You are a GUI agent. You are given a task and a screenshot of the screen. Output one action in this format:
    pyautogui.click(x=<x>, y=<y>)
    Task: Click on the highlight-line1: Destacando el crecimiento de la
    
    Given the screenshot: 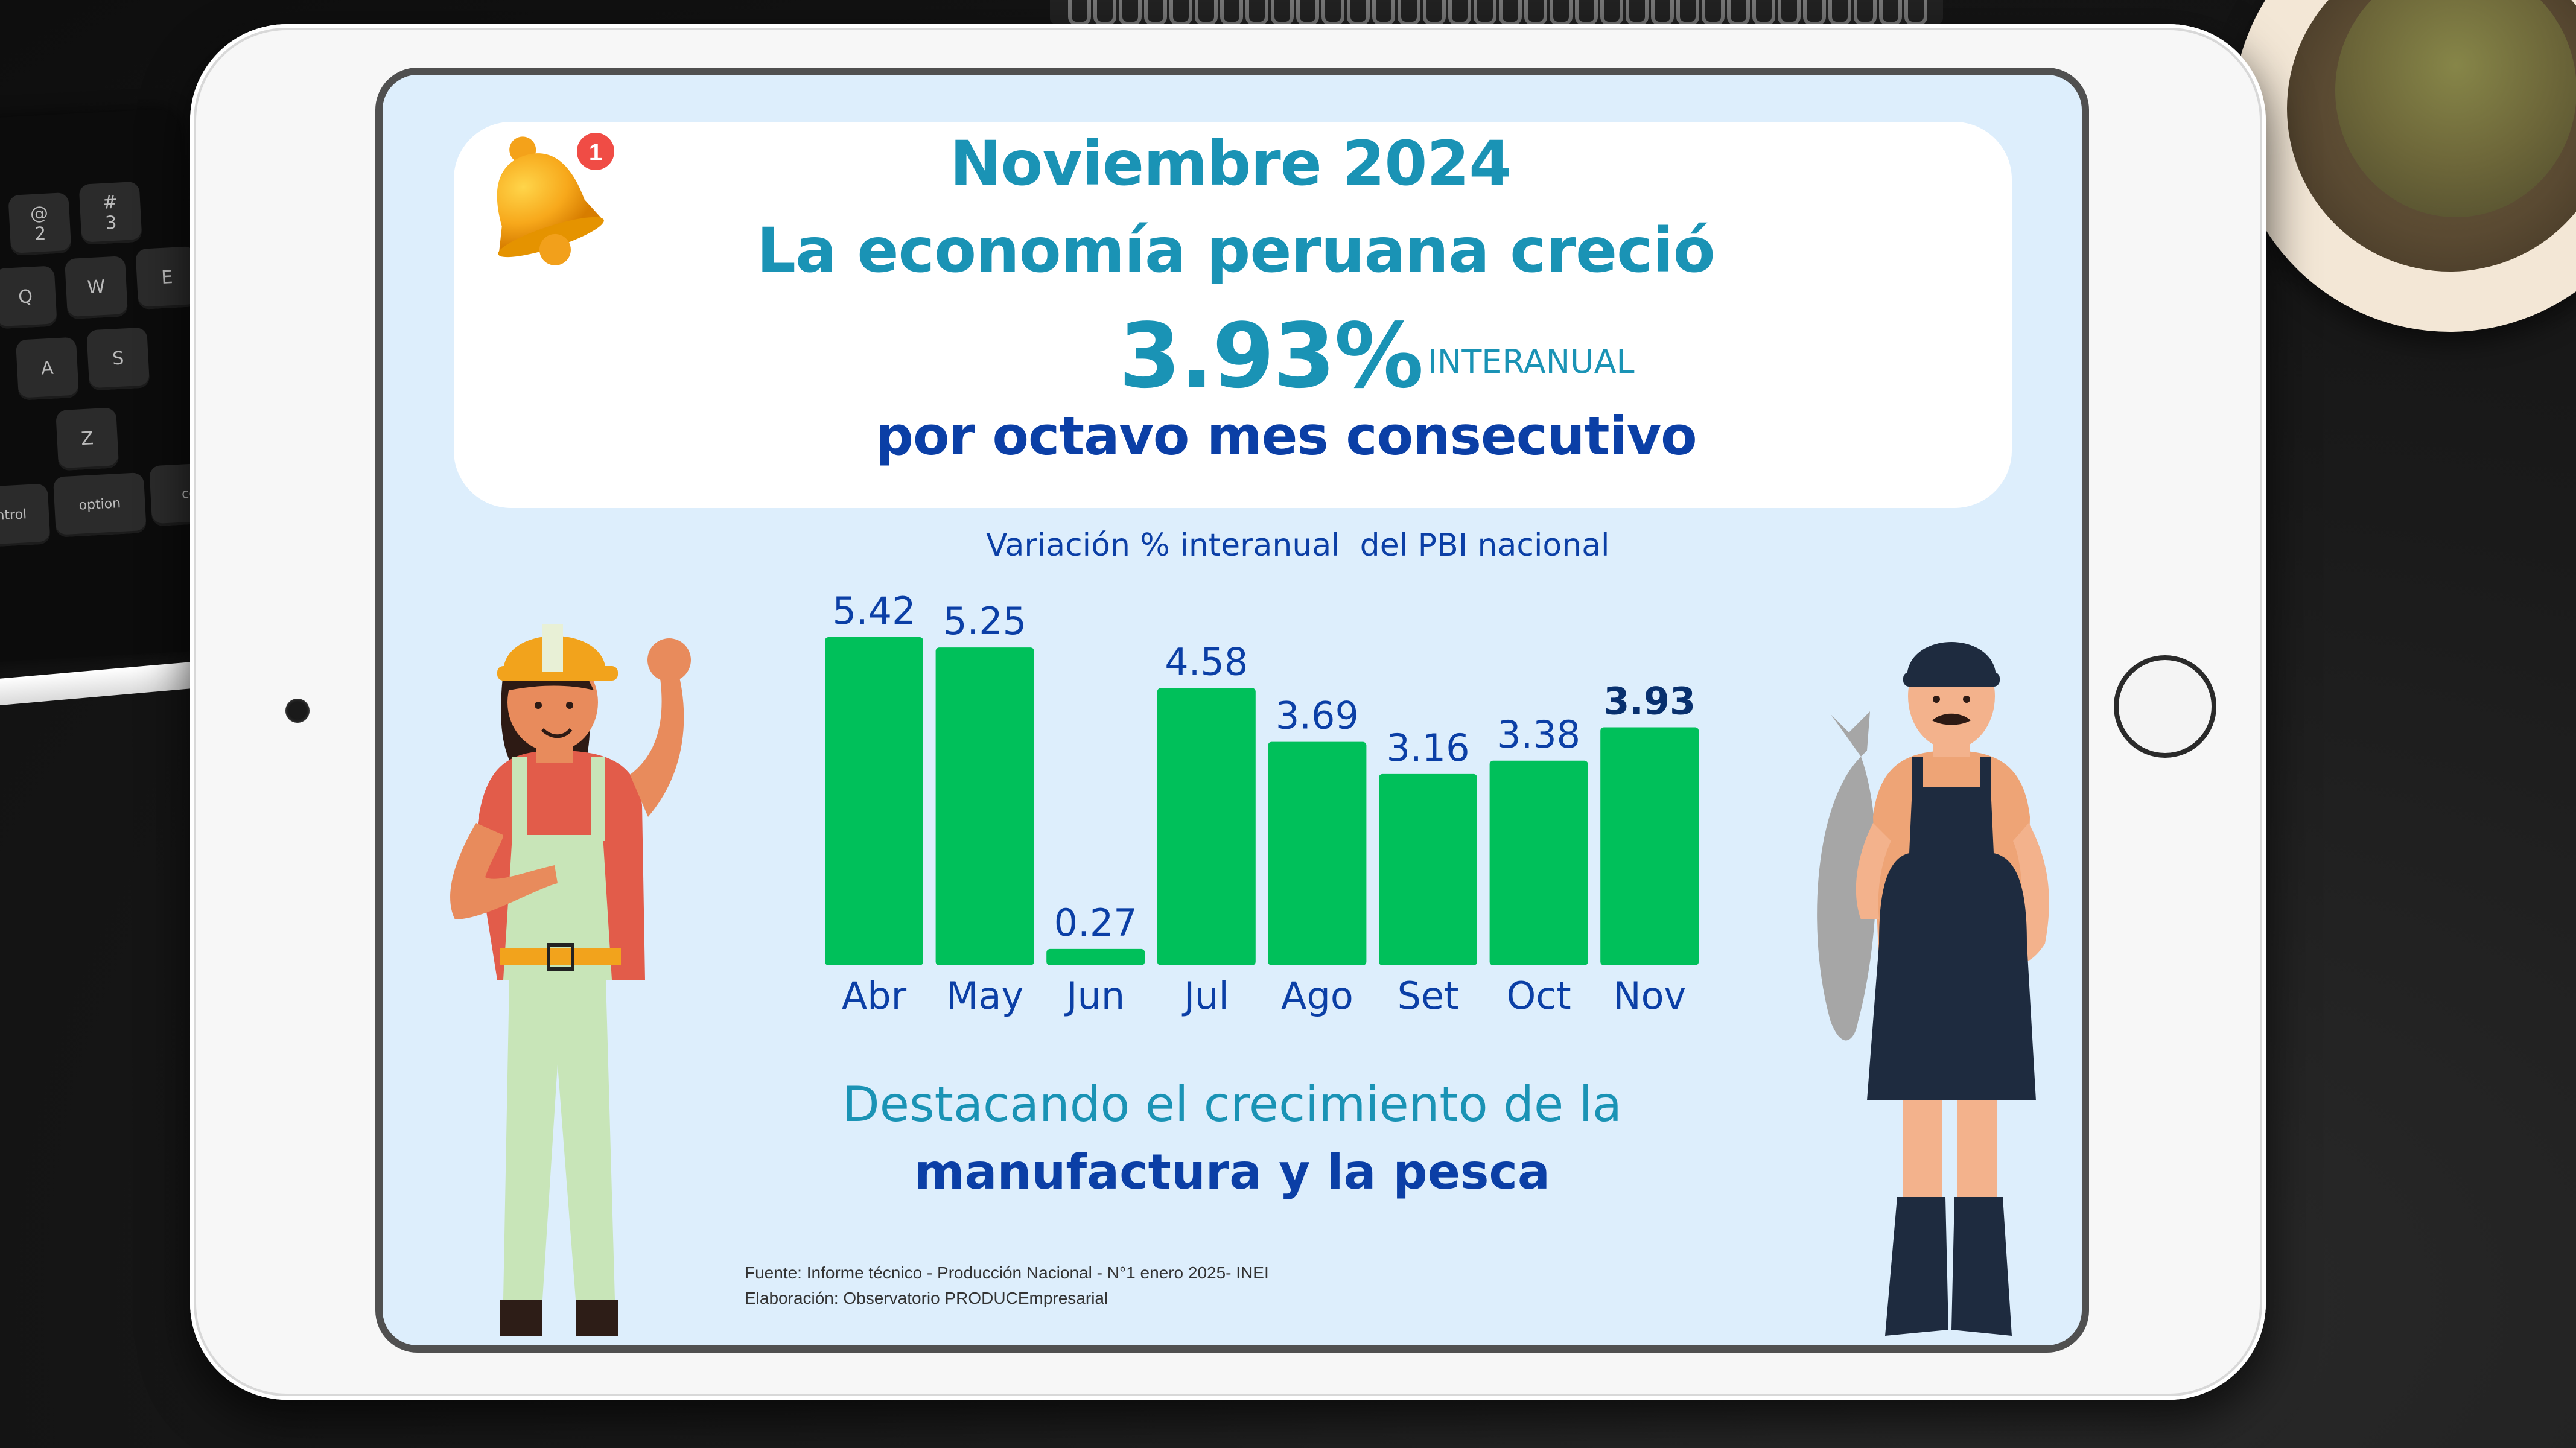 What is the action you would take?
    pyautogui.click(x=1232, y=1104)
    